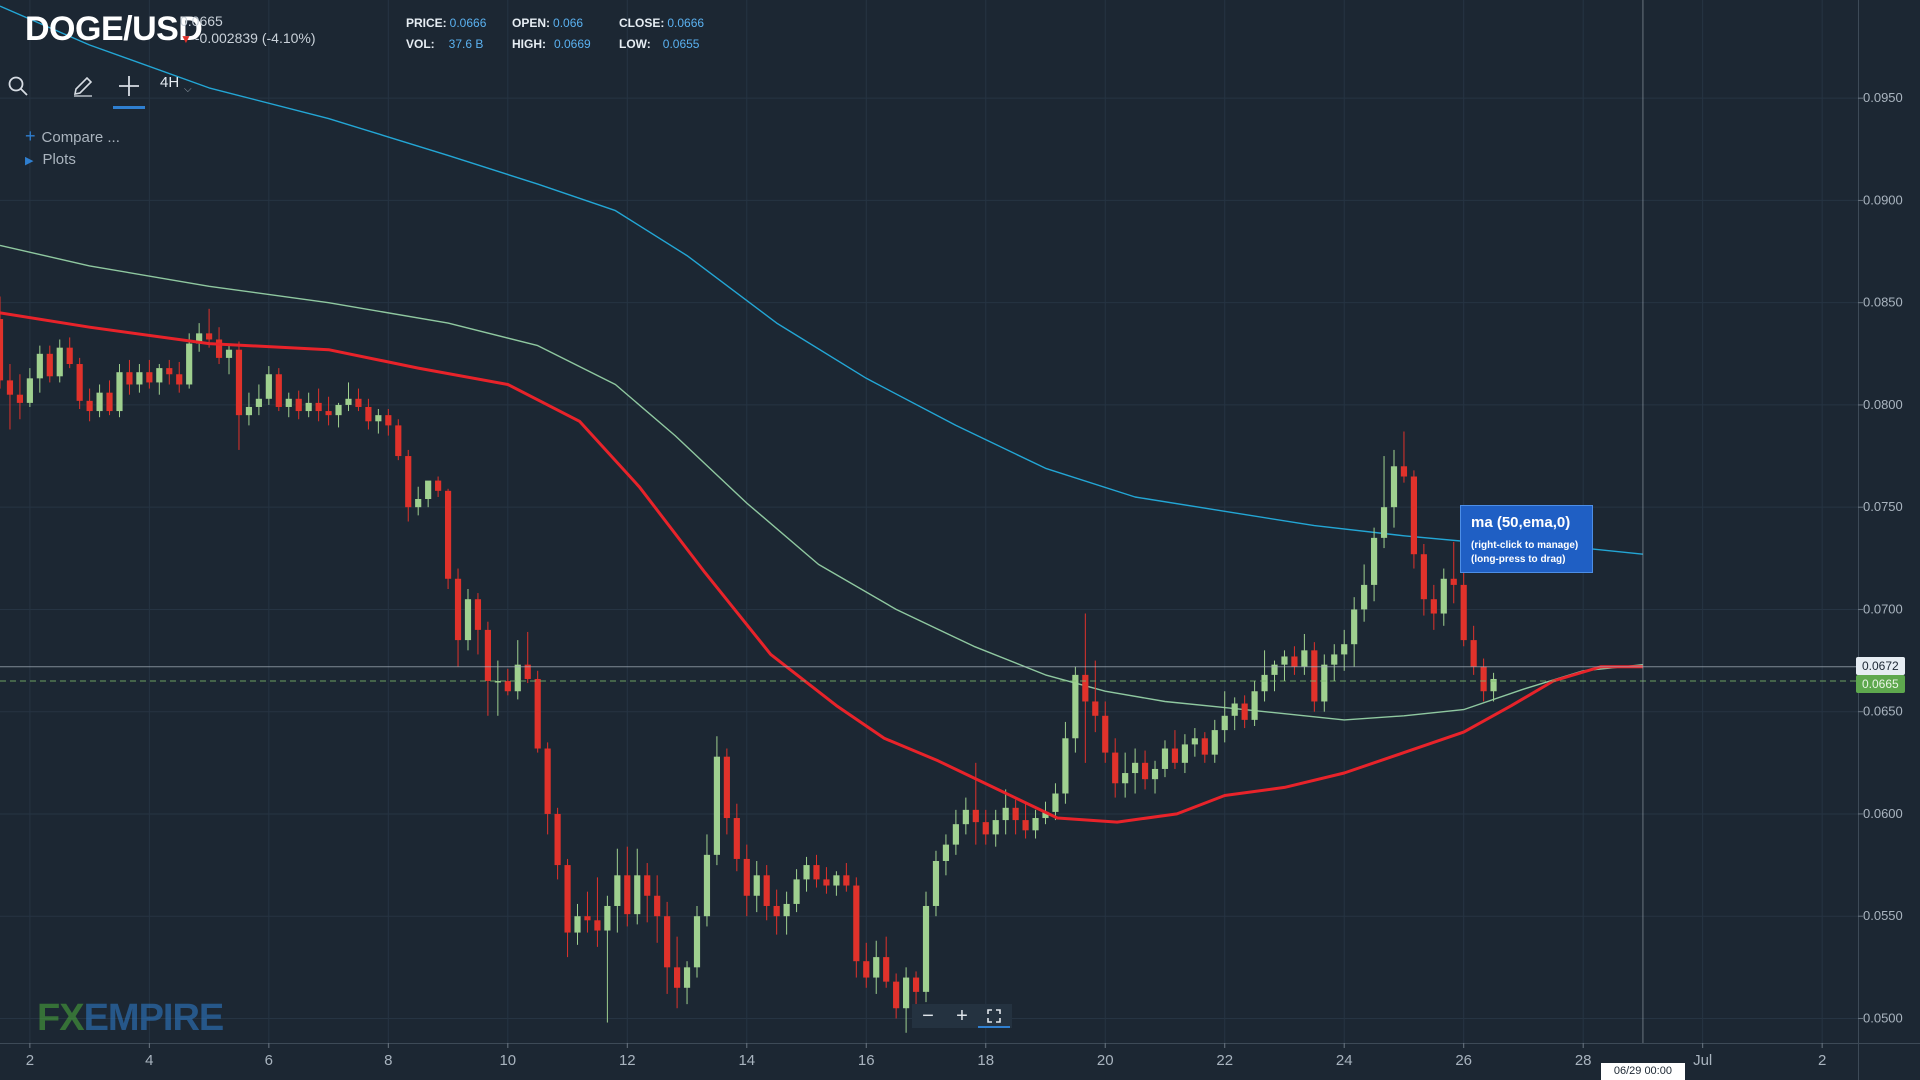 The width and height of the screenshot is (1920, 1080). Describe the element at coordinates (170, 82) in the screenshot. I see `timeframe-selector: 4H` at that location.